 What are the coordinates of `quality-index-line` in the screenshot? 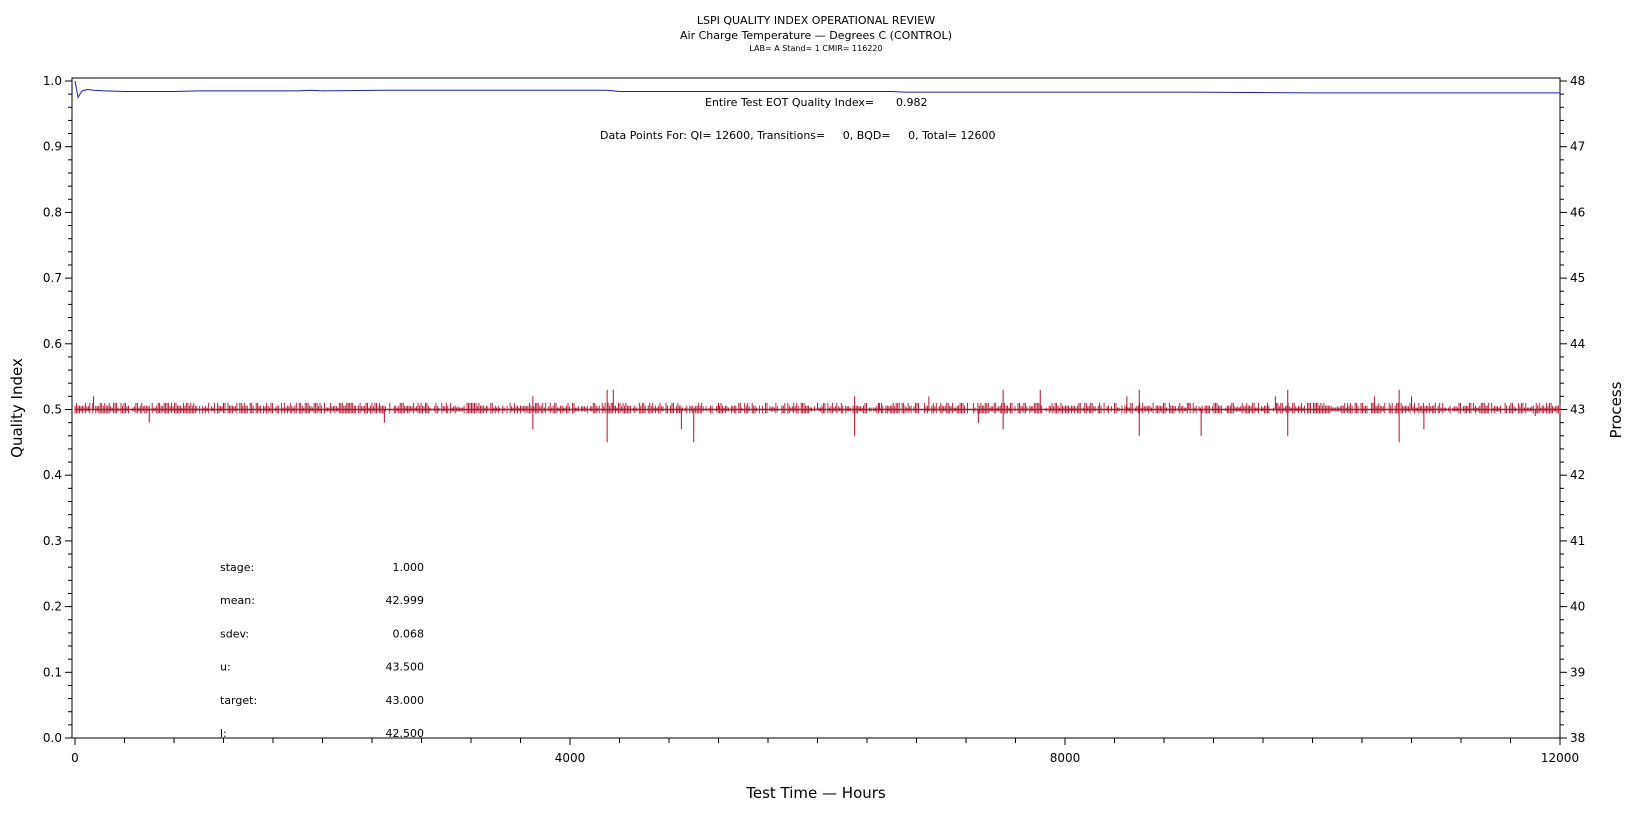 It's located at (817, 89).